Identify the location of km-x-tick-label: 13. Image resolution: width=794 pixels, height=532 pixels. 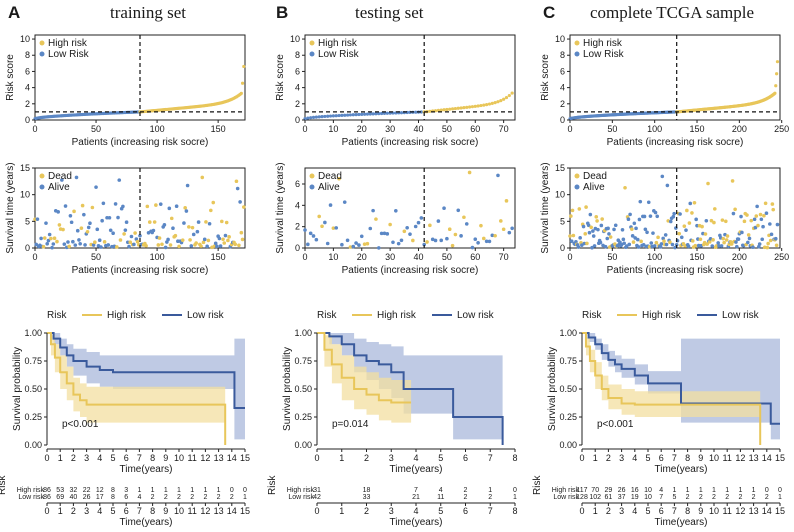
(754, 458).